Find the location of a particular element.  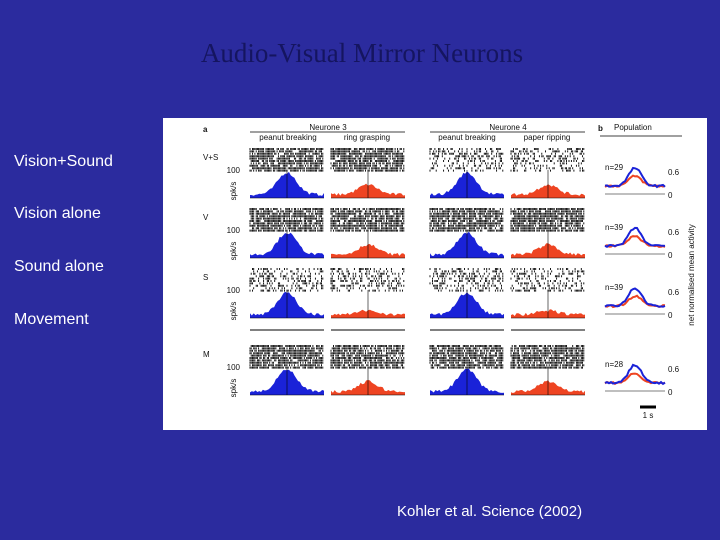

row-label: V is located at coordinates (206, 217).